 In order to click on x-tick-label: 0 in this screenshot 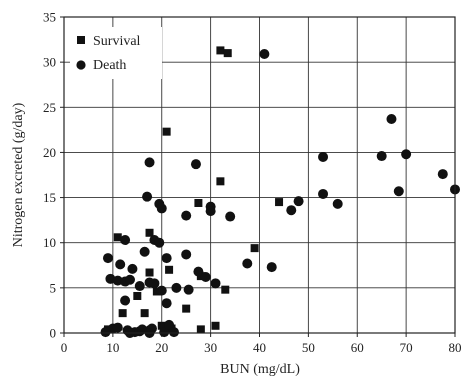, I will do `click(64, 347)`.